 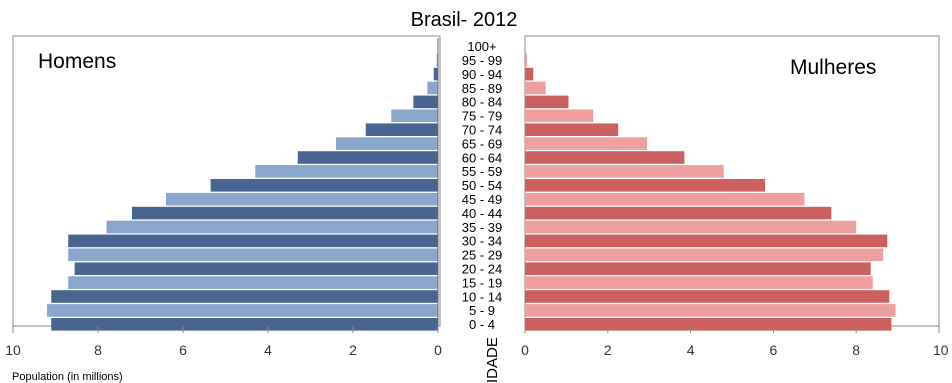 What do you see at coordinates (482, 227) in the screenshot?
I see `age-group-label: 35 - 39` at bounding box center [482, 227].